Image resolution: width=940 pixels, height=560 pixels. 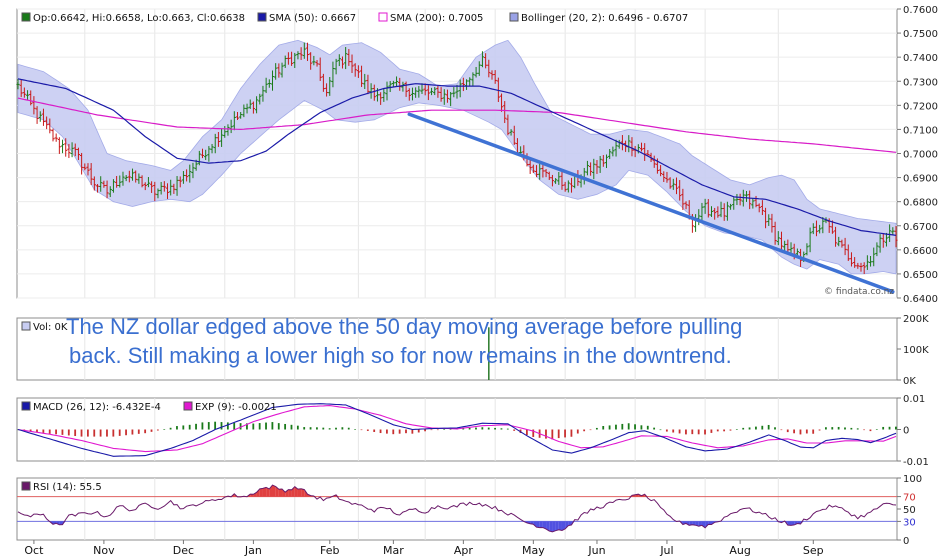 What do you see at coordinates (253, 550) in the screenshot?
I see `month-label: Jan` at bounding box center [253, 550].